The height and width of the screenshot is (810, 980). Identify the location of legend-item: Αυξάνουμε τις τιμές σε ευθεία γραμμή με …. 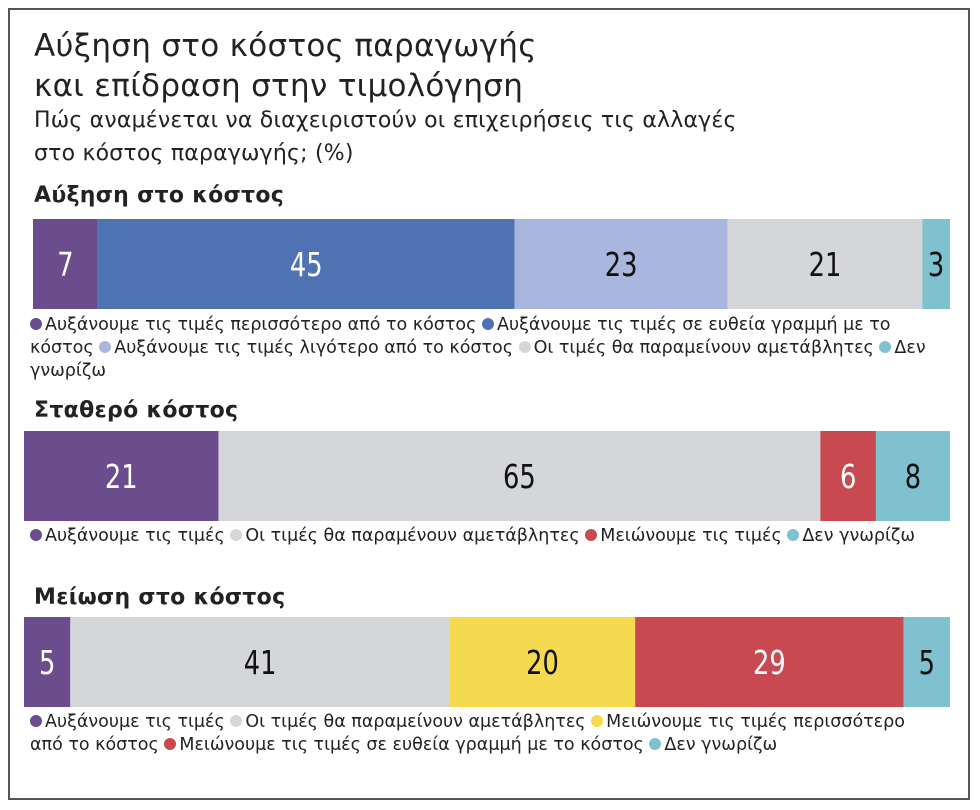
(460, 336).